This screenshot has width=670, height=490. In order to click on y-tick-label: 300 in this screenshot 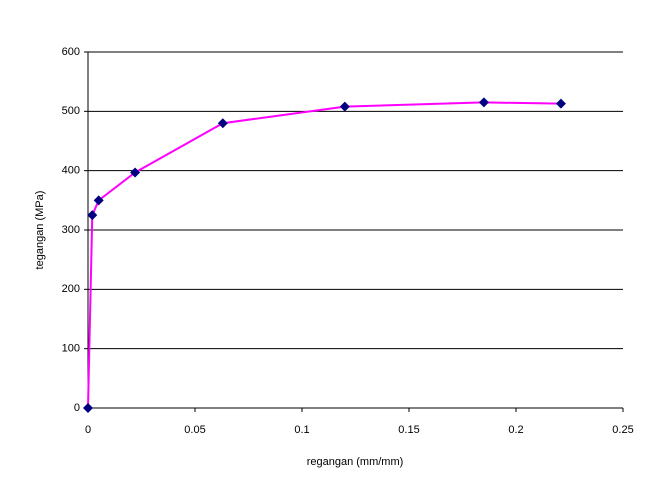, I will do `click(71, 230)`.